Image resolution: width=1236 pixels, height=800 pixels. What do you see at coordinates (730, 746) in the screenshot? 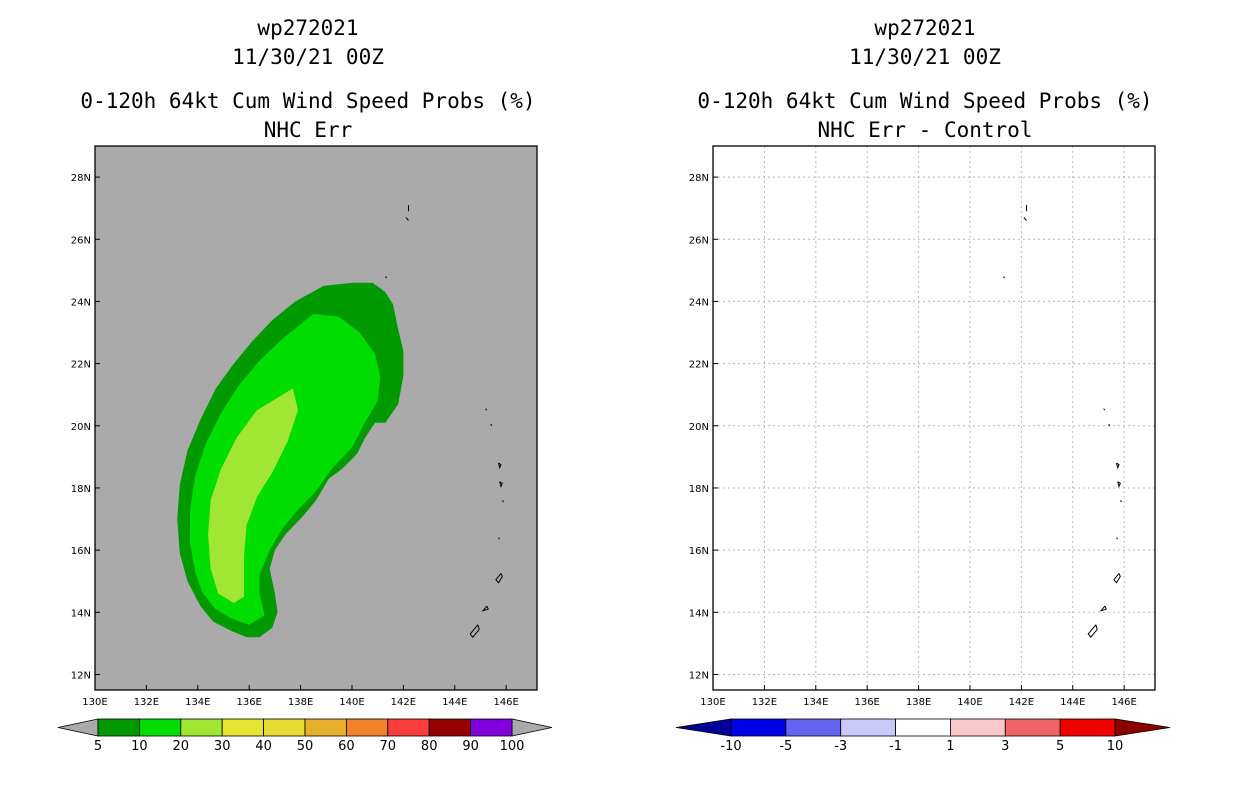
I see `colorbar-label: -10` at bounding box center [730, 746].